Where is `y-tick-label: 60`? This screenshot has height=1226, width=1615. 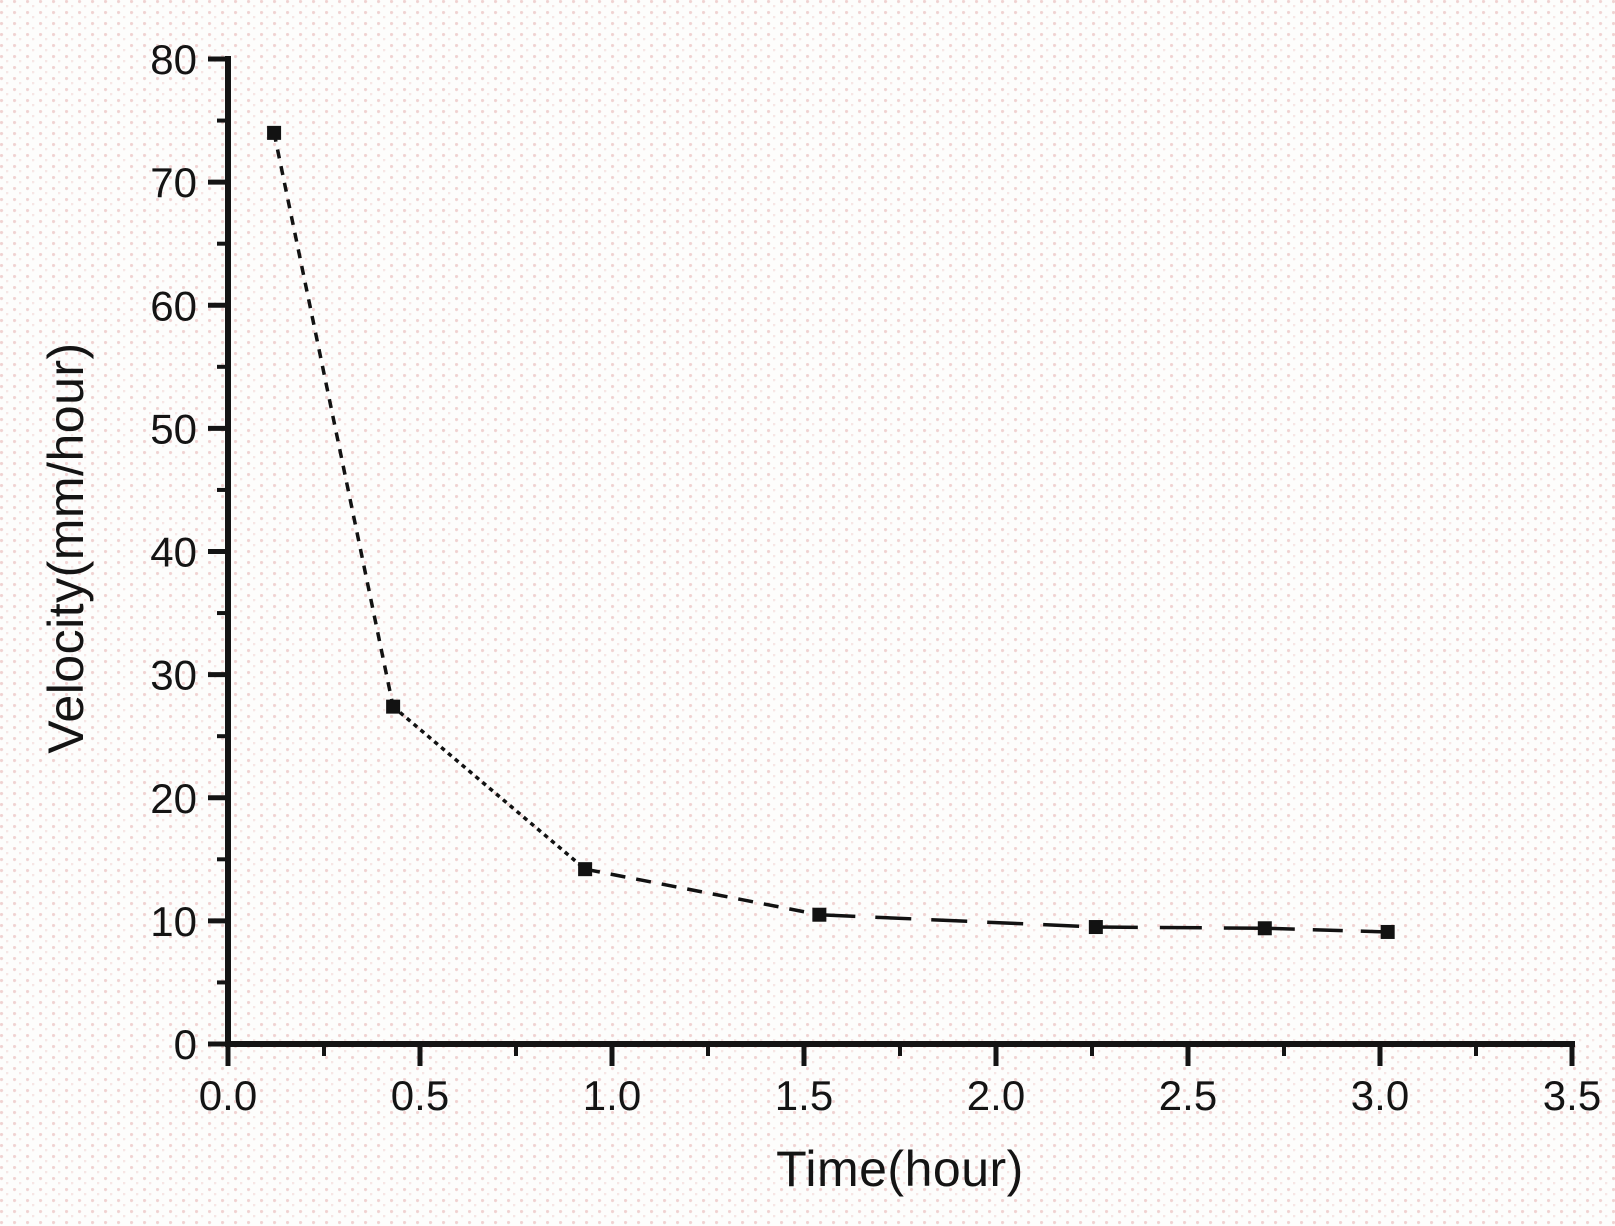 y-tick-label: 60 is located at coordinates (173, 305).